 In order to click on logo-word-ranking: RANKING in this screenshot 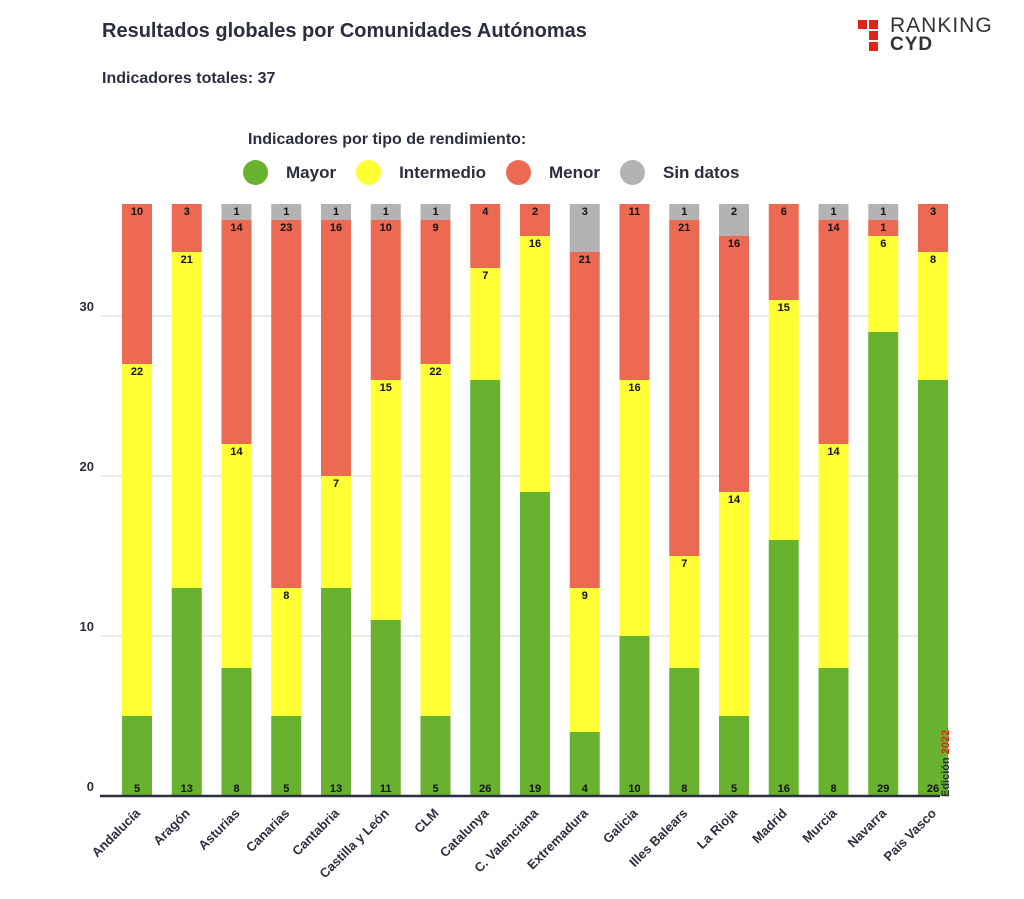, I will do `click(941, 25)`.